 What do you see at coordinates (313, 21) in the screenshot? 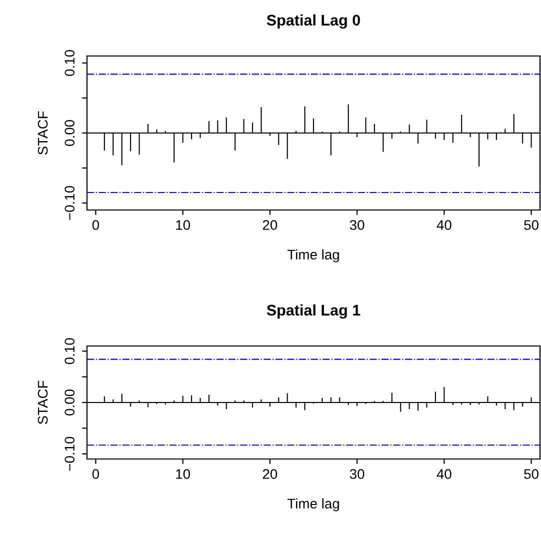
I see `chart-title: Spatial Lag 0` at bounding box center [313, 21].